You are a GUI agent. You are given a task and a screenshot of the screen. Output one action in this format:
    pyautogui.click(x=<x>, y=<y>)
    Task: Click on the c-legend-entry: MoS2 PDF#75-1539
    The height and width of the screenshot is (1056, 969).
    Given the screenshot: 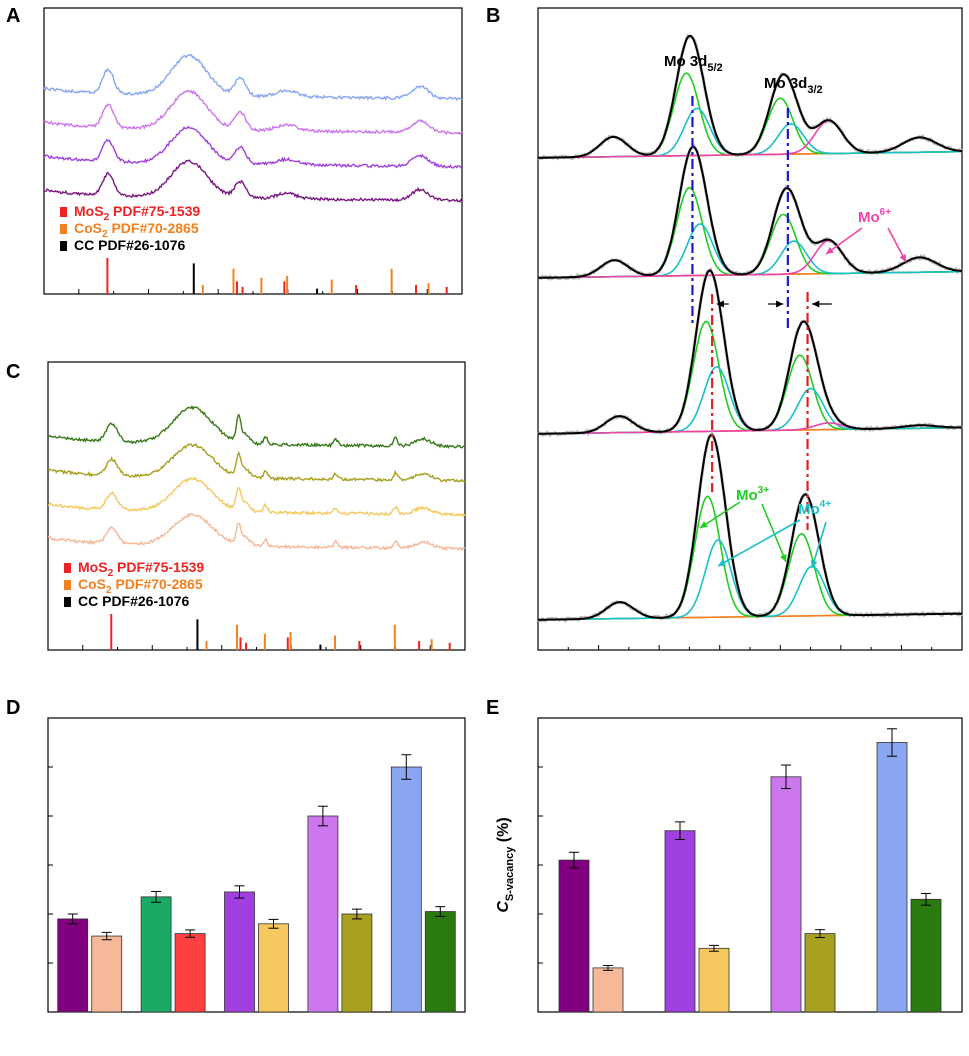 What is the action you would take?
    pyautogui.click(x=141, y=569)
    